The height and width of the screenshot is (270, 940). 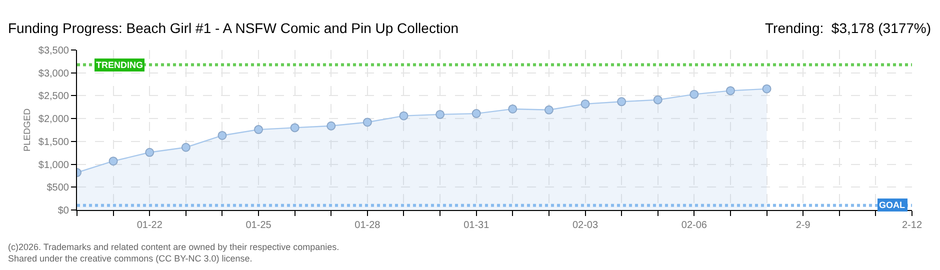 What do you see at coordinates (367, 225) in the screenshot?
I see `x-tick-label: 01-28` at bounding box center [367, 225].